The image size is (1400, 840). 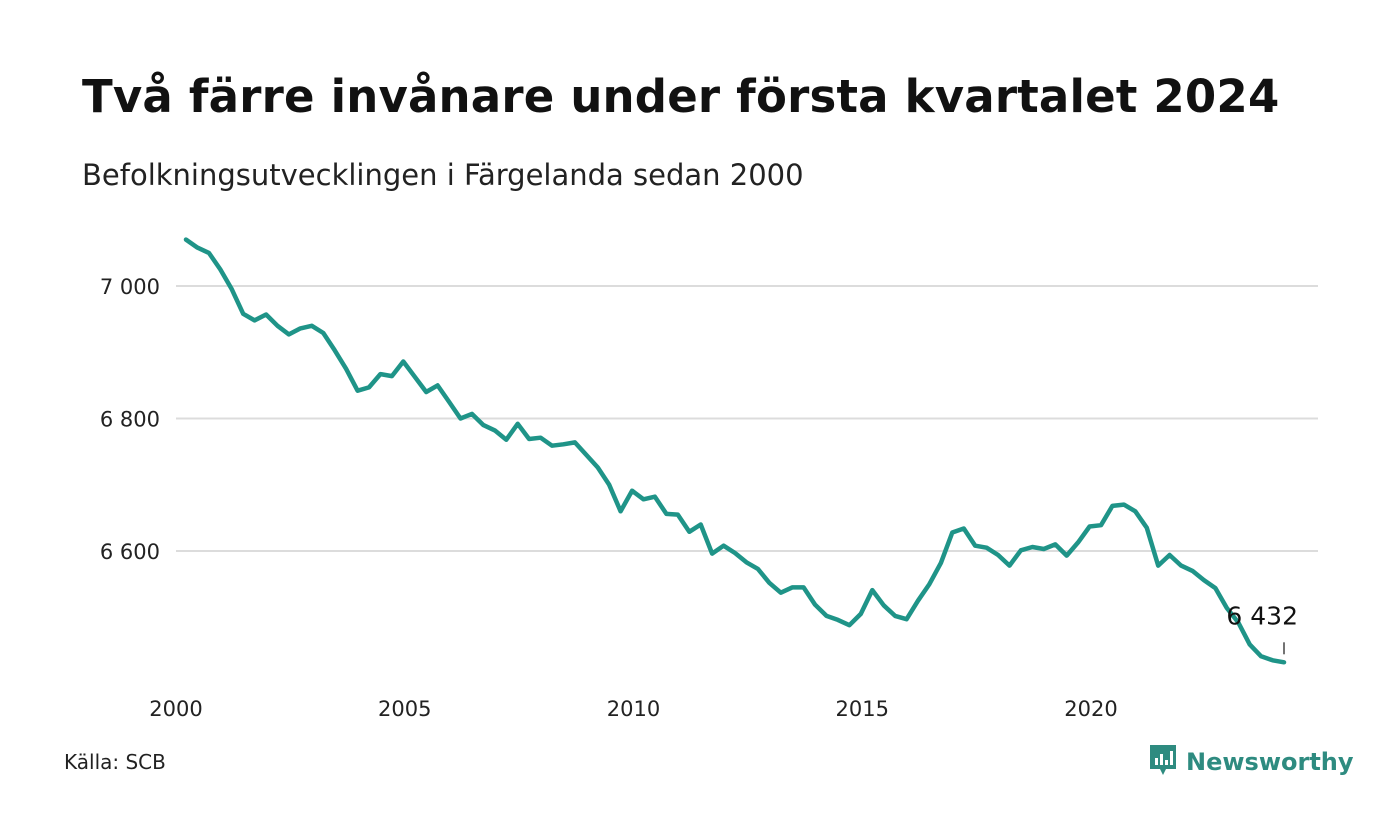 What do you see at coordinates (862, 709) in the screenshot?
I see `x-tick-label: 2015` at bounding box center [862, 709].